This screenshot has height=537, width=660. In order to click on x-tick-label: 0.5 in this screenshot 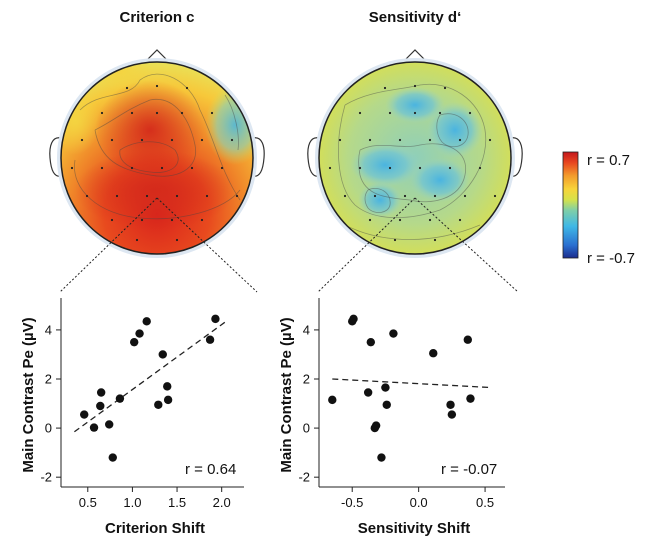, I will do `click(485, 502)`.